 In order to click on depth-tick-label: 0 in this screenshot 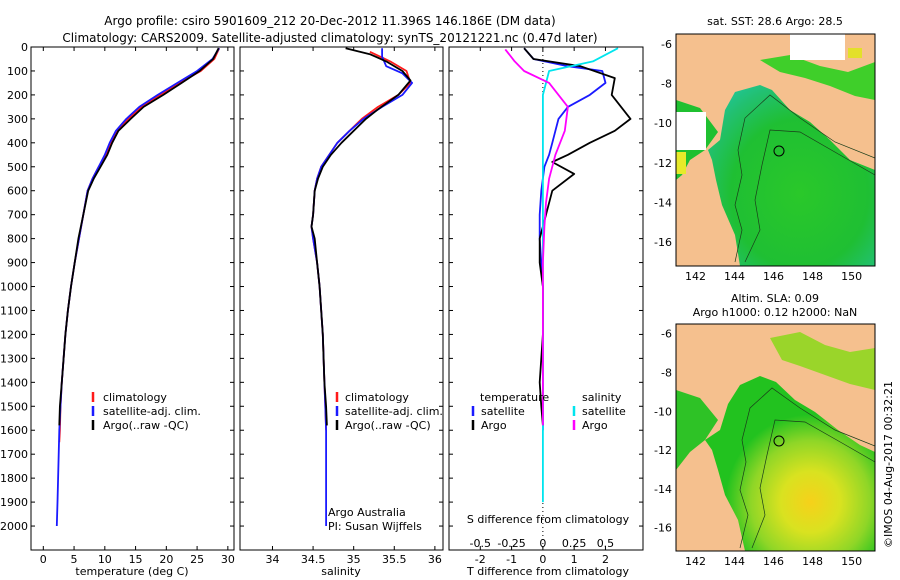, I will do `click(24, 47)`.